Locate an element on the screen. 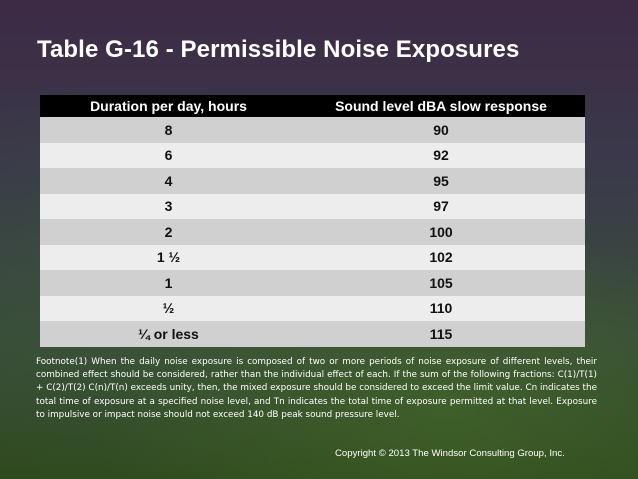 The image size is (638, 479). duration-cell: 8 is located at coordinates (168, 130).